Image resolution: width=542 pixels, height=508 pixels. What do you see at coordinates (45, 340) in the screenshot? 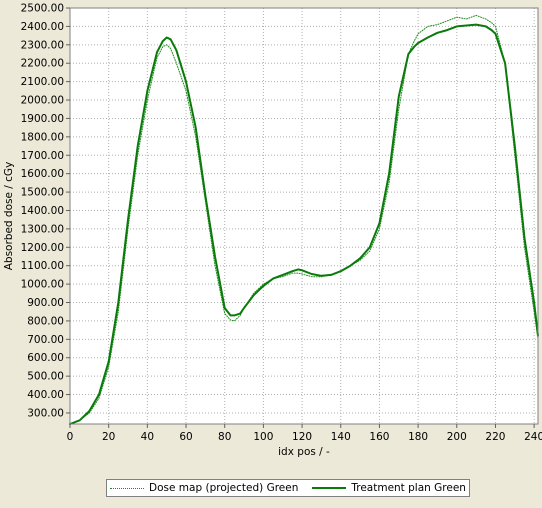
I see `y-tick-label: 700.00` at bounding box center [45, 340].